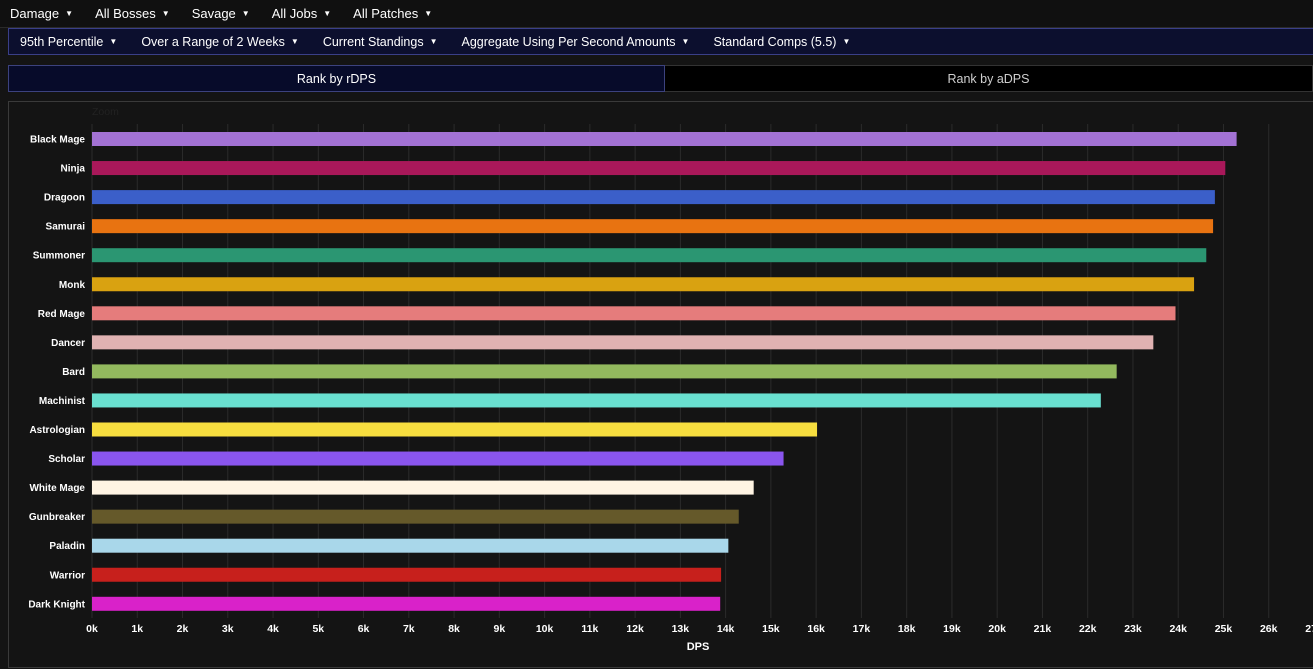 Image resolution: width=1313 pixels, height=669 pixels. Describe the element at coordinates (67, 546) in the screenshot. I see `y-label-paladin: Paladin` at that location.